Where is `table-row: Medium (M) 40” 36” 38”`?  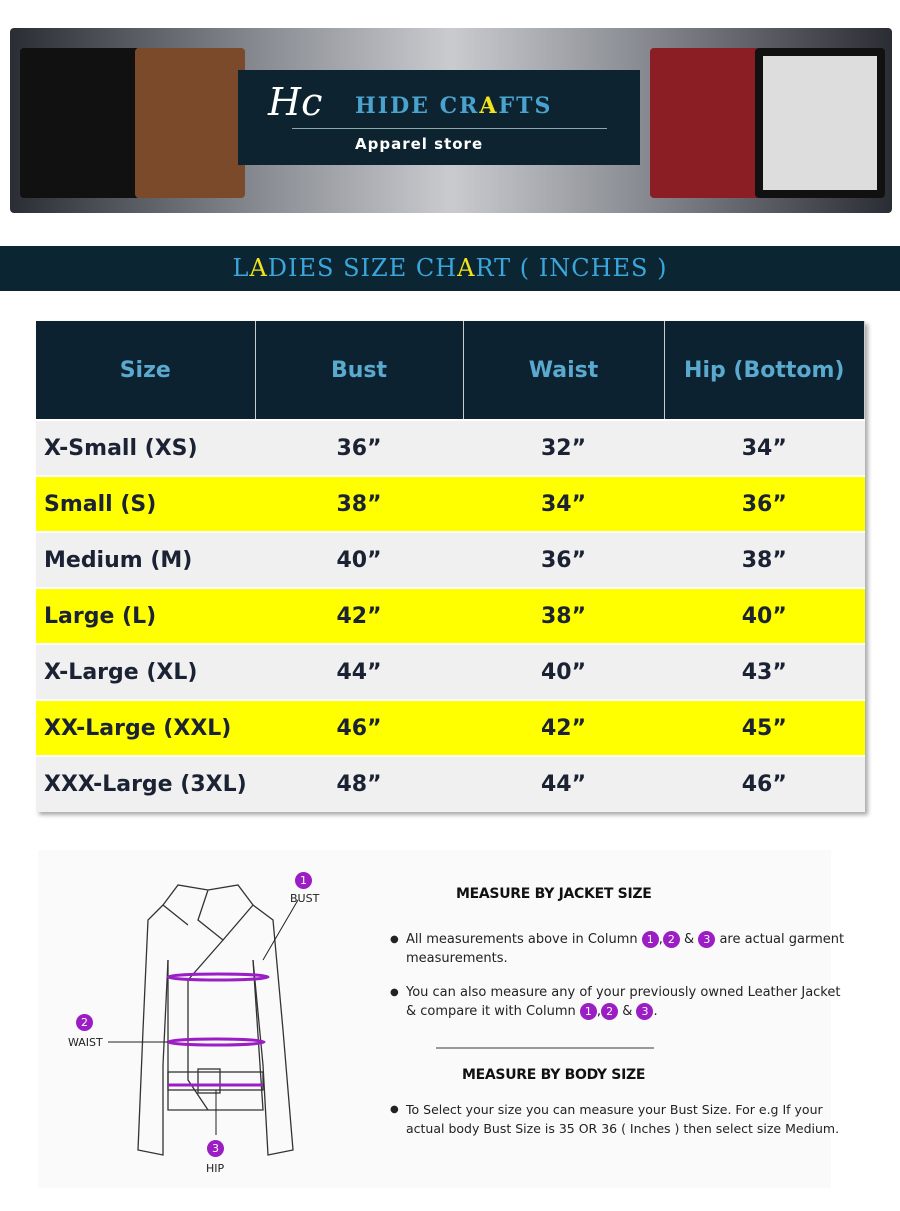
table-row: Medium (M) 40” 36” 38” is located at coordinates (450, 559).